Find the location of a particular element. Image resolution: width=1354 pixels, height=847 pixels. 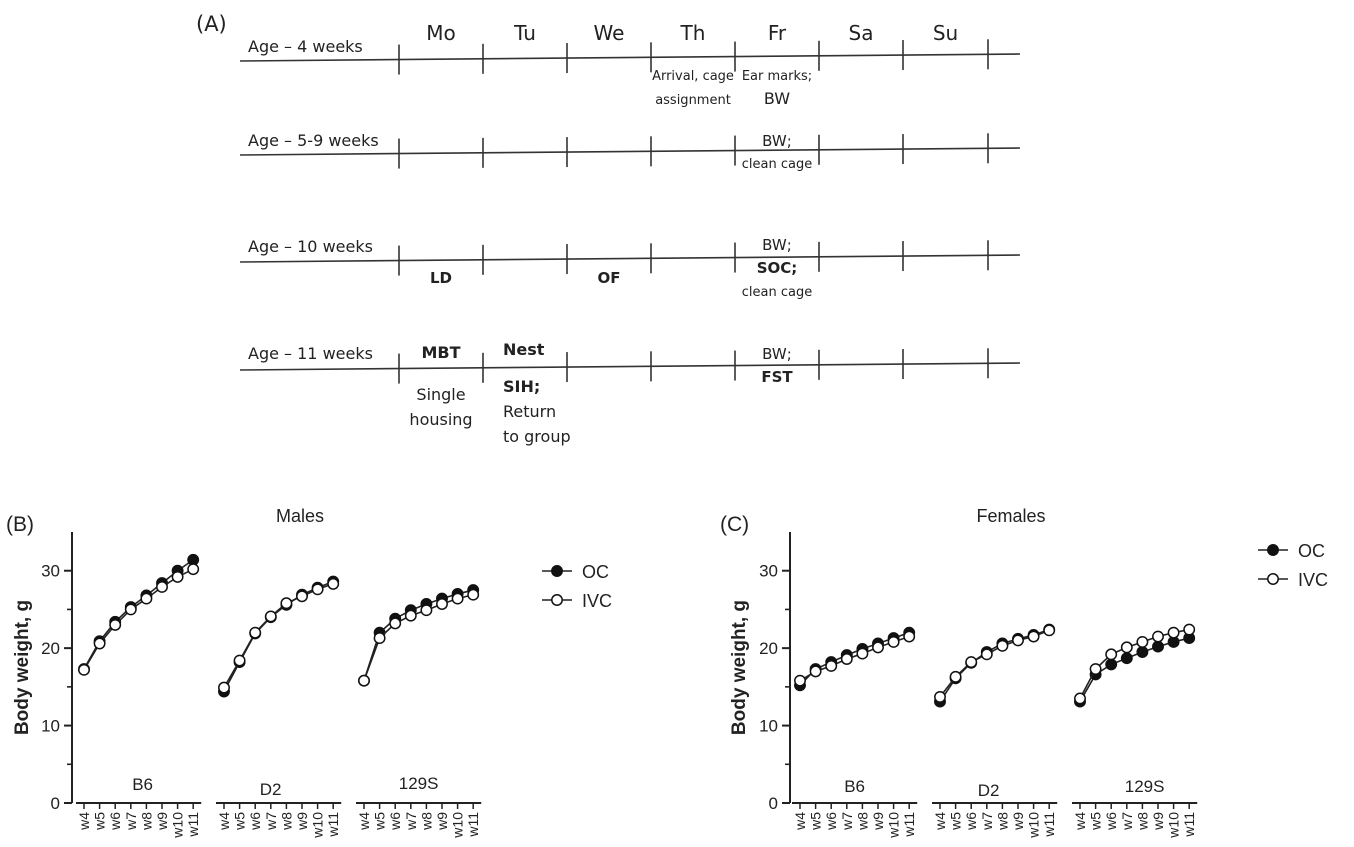

day-label-fr: Fr is located at coordinates (777, 33).